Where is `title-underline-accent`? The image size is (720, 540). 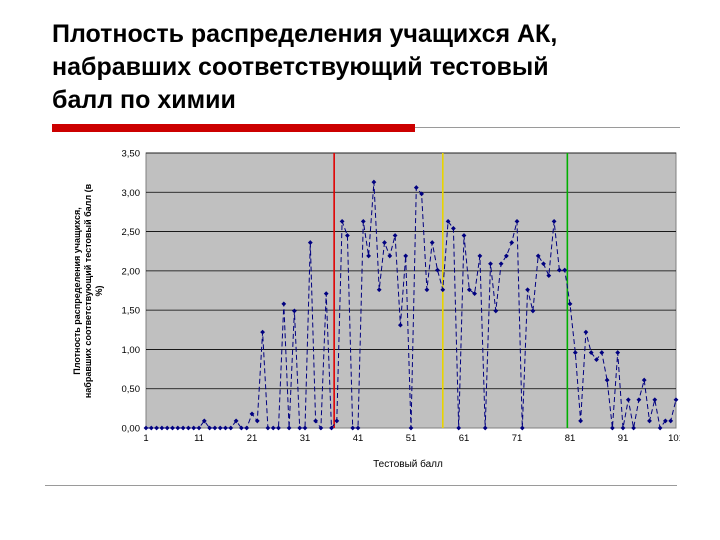 title-underline-accent is located at coordinates (233, 128).